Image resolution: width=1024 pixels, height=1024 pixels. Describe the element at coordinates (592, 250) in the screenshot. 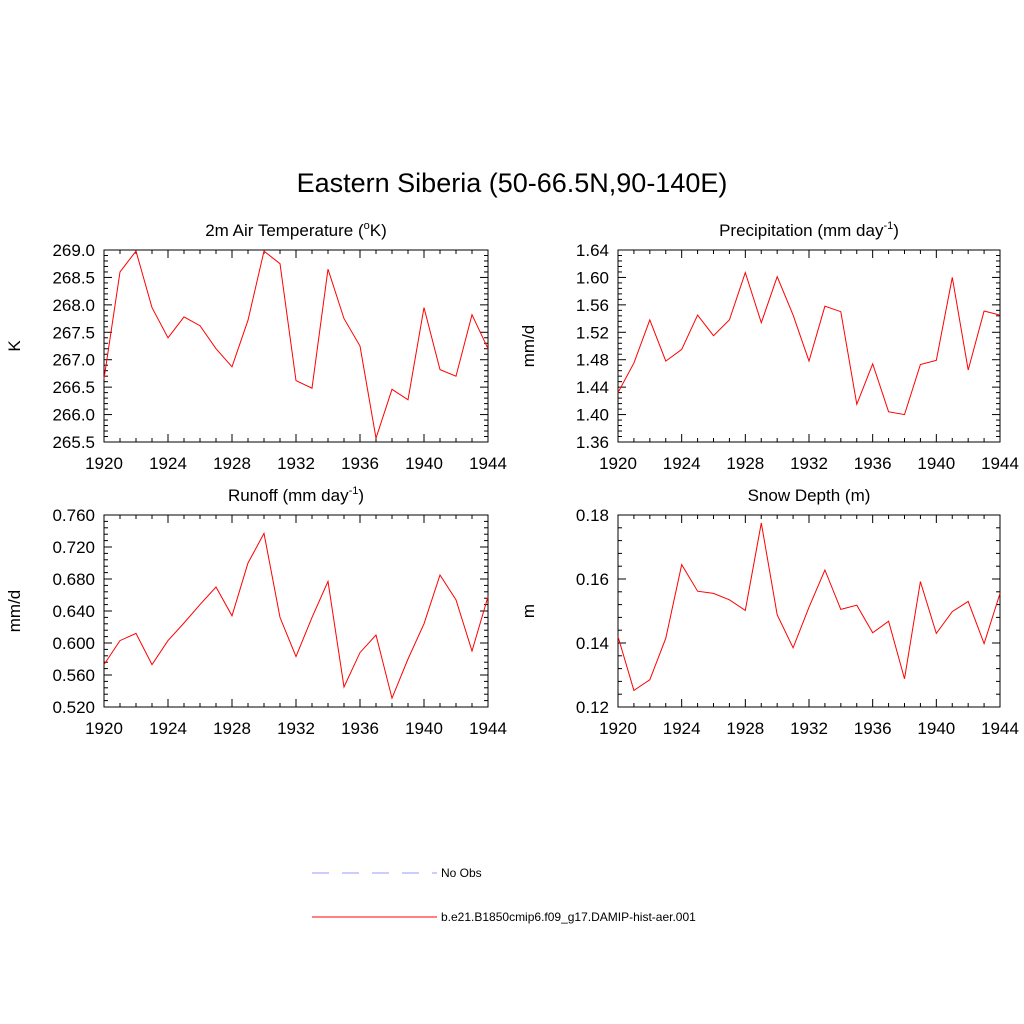

I see `y-tick-label: 1.64` at that location.